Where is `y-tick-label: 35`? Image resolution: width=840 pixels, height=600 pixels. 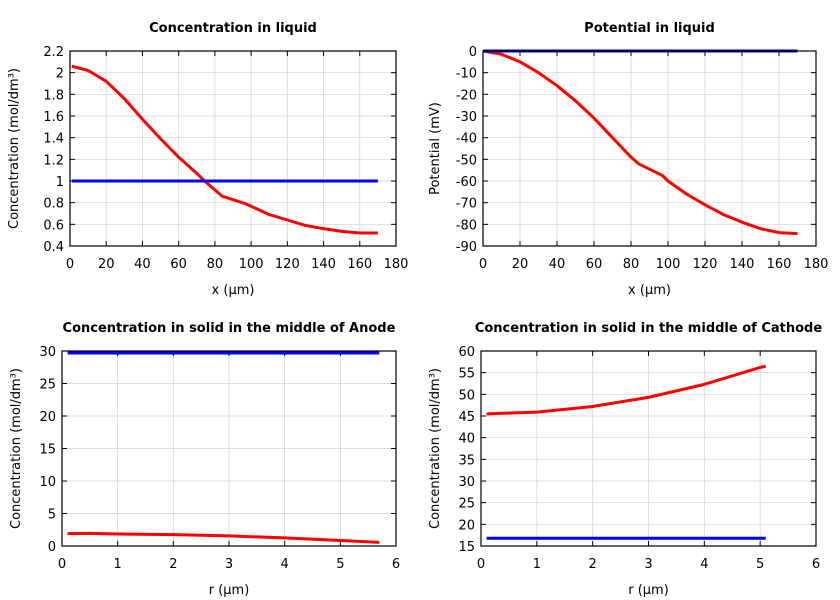 y-tick-label: 35 is located at coordinates (466, 460).